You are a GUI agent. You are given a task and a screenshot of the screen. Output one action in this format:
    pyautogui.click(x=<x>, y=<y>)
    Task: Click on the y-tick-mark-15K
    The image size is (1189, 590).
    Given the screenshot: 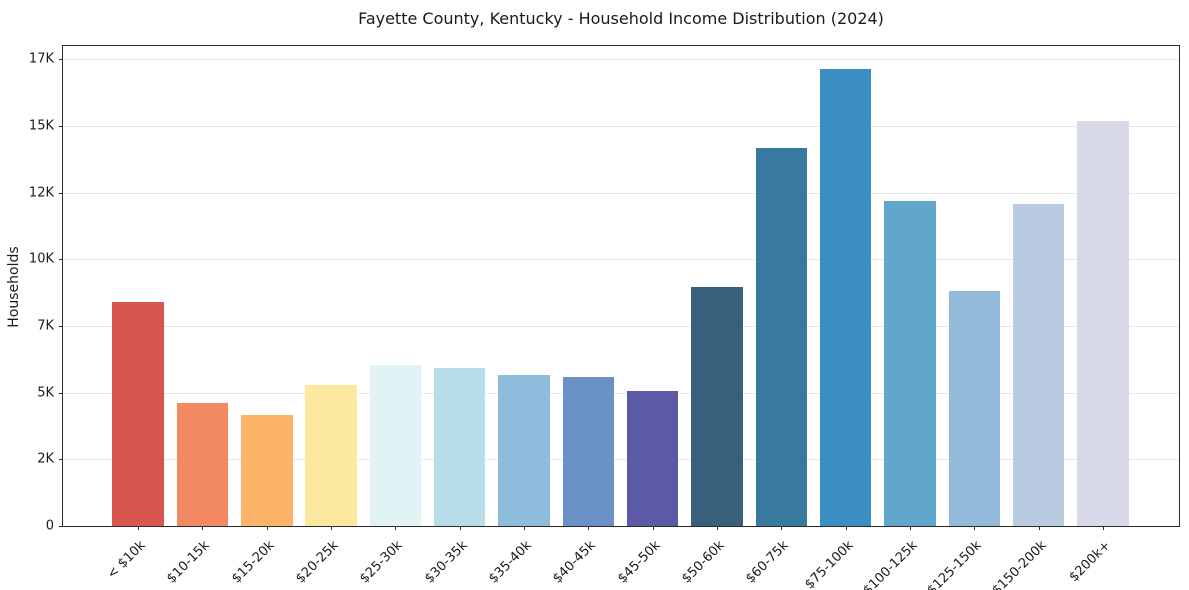 What is the action you would take?
    pyautogui.click(x=61, y=126)
    